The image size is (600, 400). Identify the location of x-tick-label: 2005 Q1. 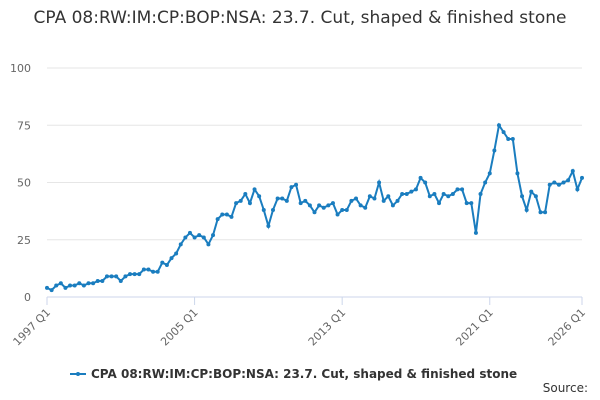
(179, 327).